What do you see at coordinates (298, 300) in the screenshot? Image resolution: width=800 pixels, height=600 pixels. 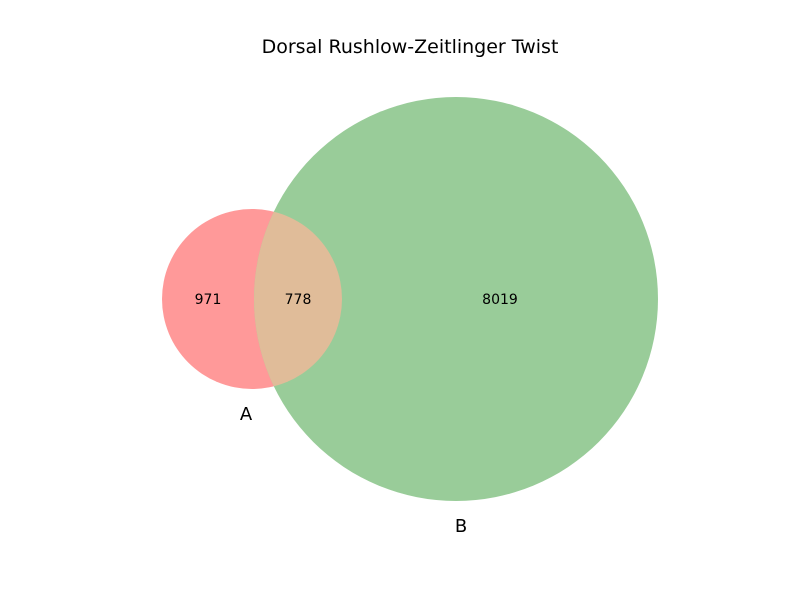 I see `intersection-count: 778` at bounding box center [298, 300].